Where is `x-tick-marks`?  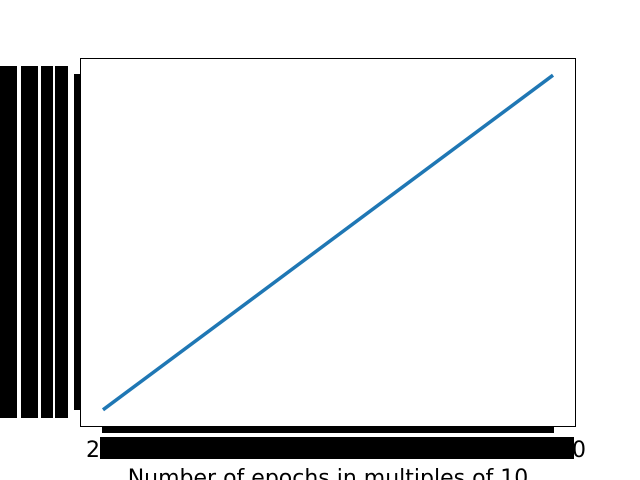
x-tick-marks is located at coordinates (328, 430).